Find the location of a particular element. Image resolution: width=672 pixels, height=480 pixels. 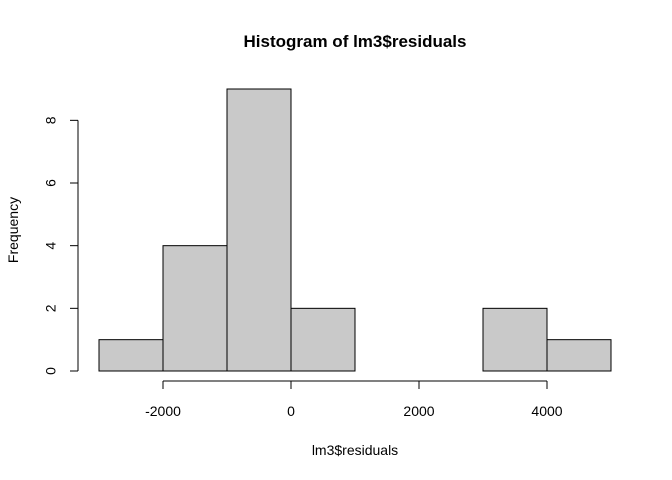

y-tick-label: 0 is located at coordinates (51, 371).